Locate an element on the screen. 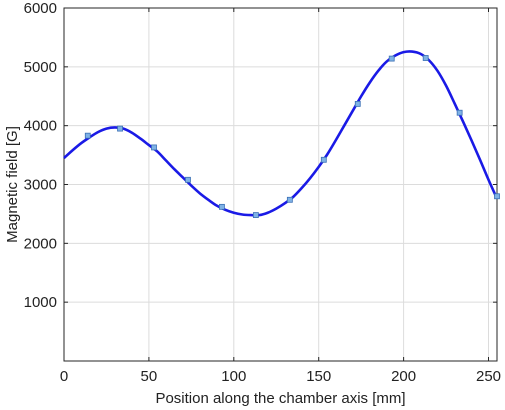 This screenshot has width=505, height=410. y-axis-label: Magnetic field [G] is located at coordinates (12, 184).